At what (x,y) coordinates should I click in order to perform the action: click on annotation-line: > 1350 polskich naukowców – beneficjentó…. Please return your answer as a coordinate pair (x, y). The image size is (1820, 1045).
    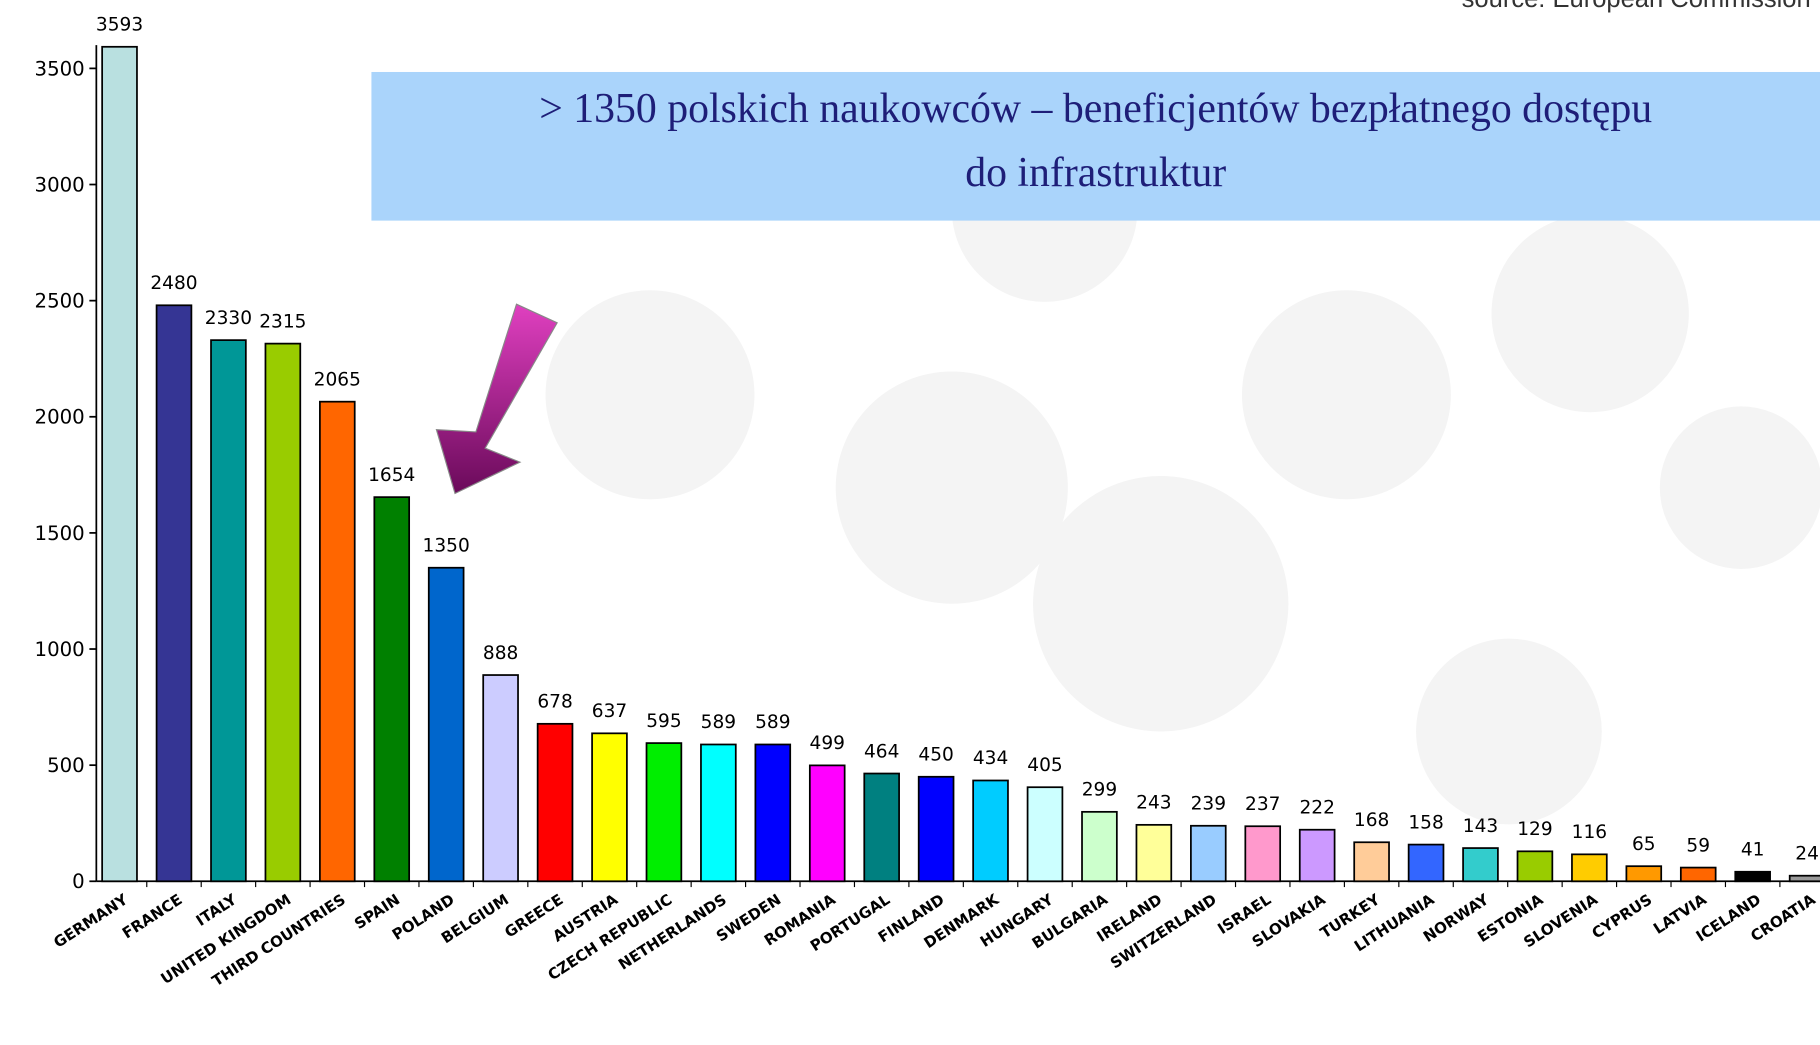
    Looking at the image, I should click on (1095, 109).